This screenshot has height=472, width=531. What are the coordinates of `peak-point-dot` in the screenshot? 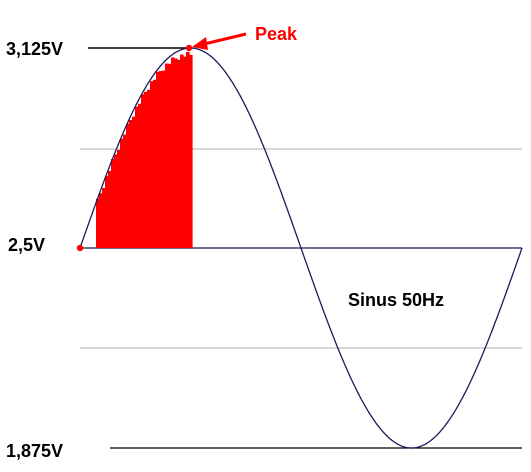 It's located at (189, 48).